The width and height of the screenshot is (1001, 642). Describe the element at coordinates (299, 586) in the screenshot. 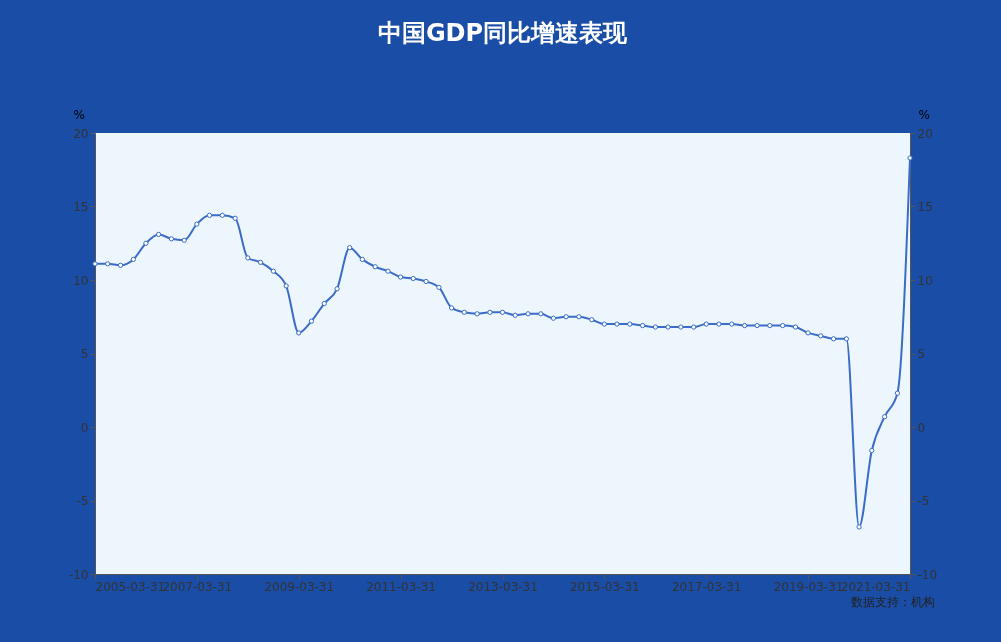

I see `x-tick-label: 2009-03-31` at that location.